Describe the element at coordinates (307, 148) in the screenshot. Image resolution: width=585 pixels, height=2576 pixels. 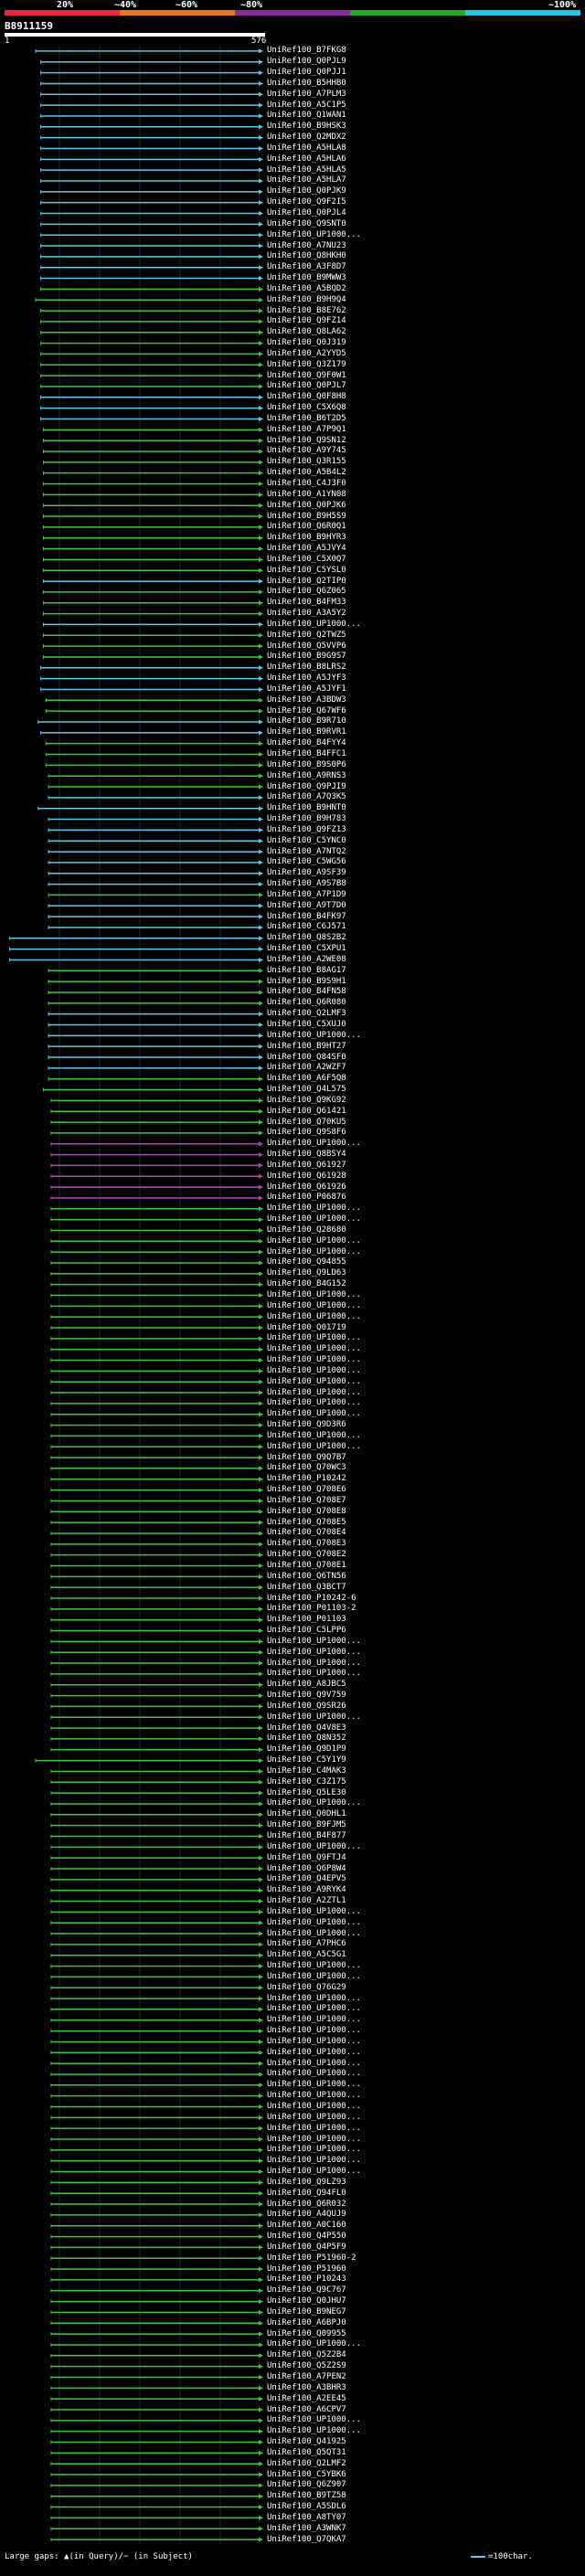
I see `hit-label: UniRef100_A5HLA8` at that location.